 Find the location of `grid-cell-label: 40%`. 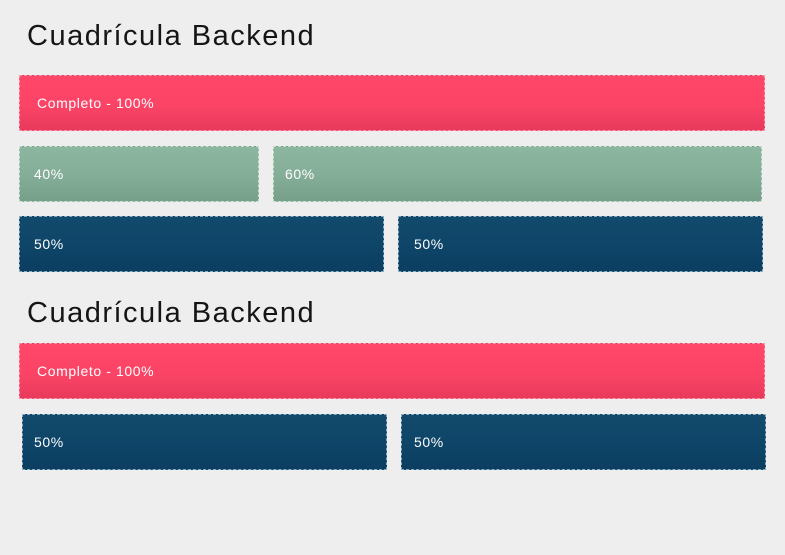

grid-cell-label: 40% is located at coordinates (49, 174).